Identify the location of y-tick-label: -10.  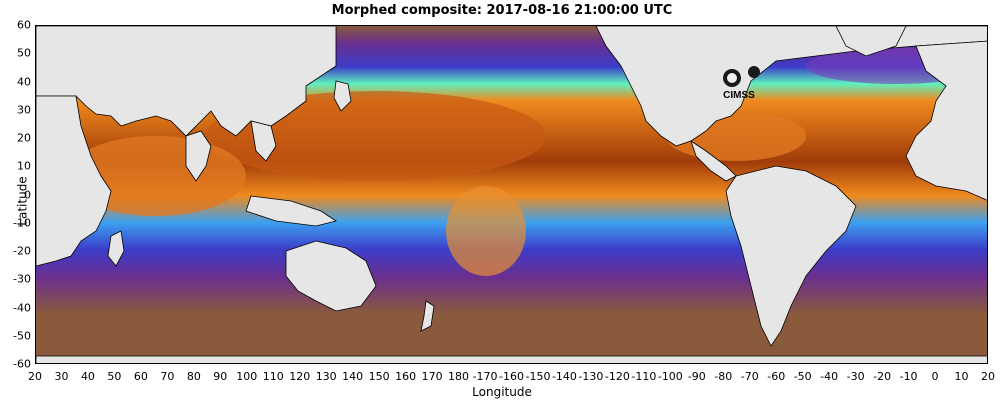
(22, 223).